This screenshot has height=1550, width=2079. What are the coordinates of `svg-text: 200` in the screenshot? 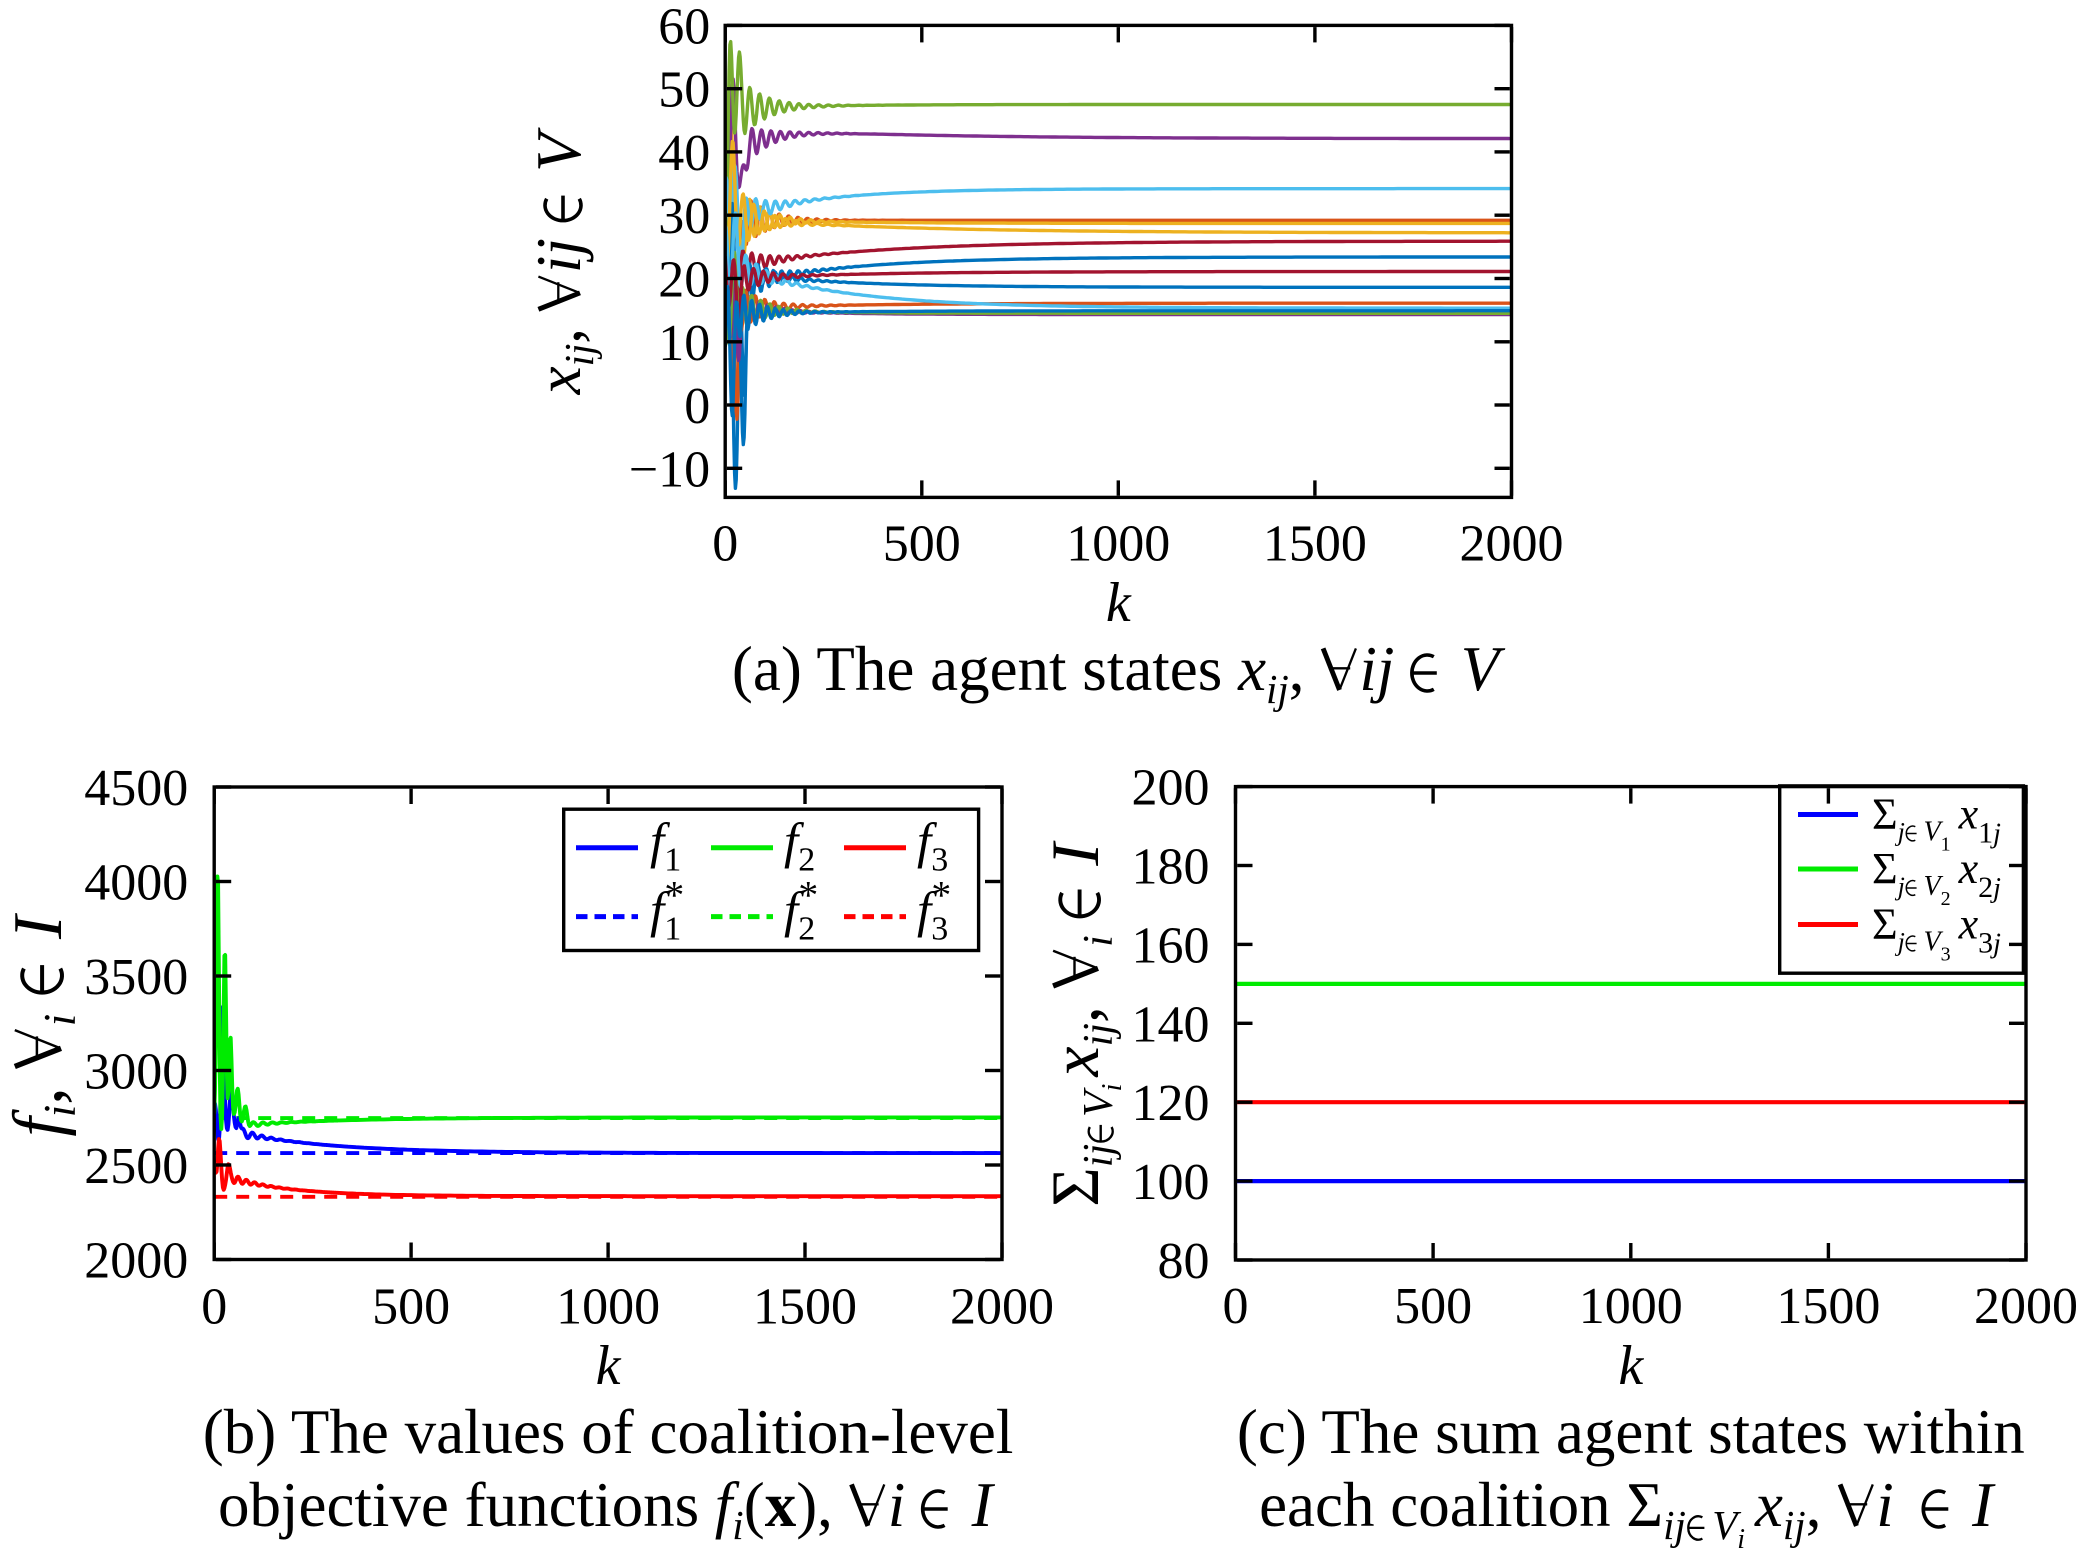 It's located at (1171, 788).